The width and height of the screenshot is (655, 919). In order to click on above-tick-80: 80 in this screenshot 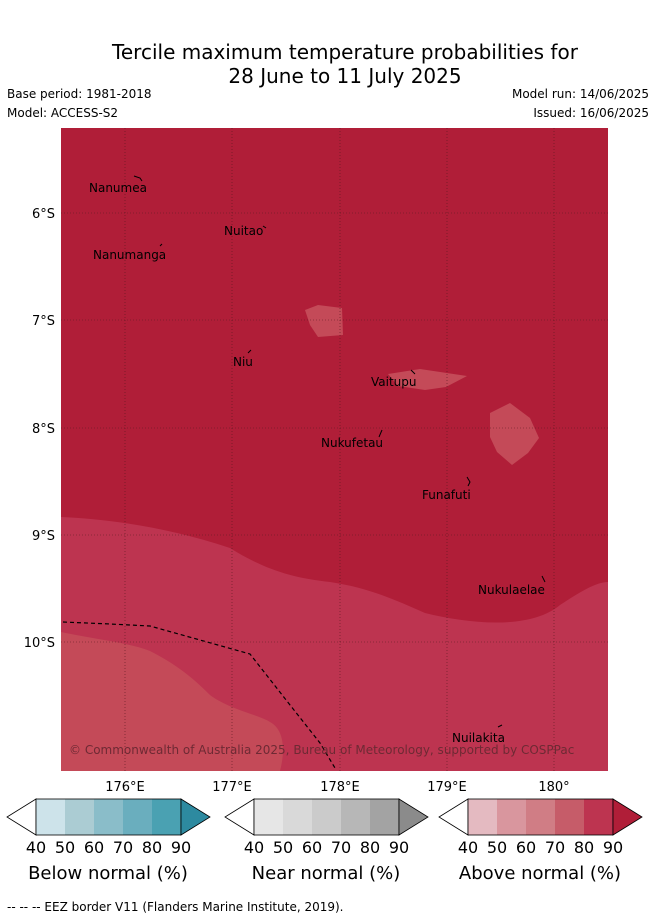, I will do `click(584, 847)`.